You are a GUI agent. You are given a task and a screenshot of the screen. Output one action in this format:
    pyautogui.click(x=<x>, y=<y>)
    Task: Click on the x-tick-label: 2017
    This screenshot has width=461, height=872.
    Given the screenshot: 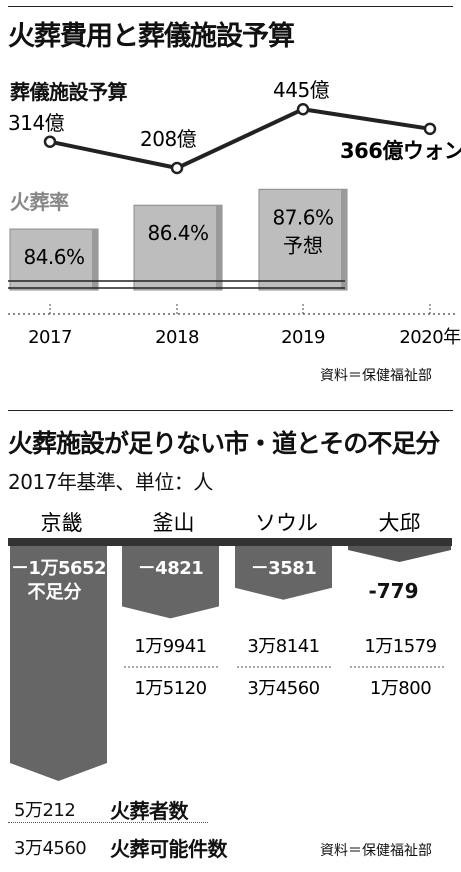 What is the action you would take?
    pyautogui.click(x=50, y=337)
    